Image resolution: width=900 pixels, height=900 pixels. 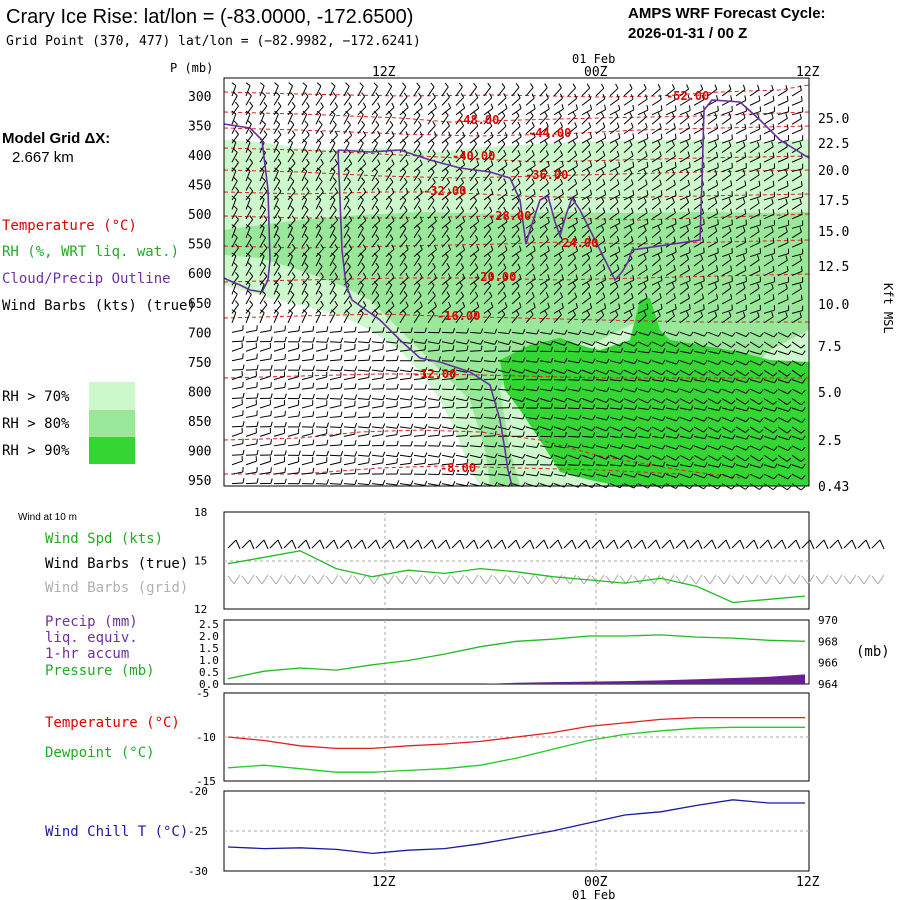 I want to click on windchill-line, so click(x=516, y=827).